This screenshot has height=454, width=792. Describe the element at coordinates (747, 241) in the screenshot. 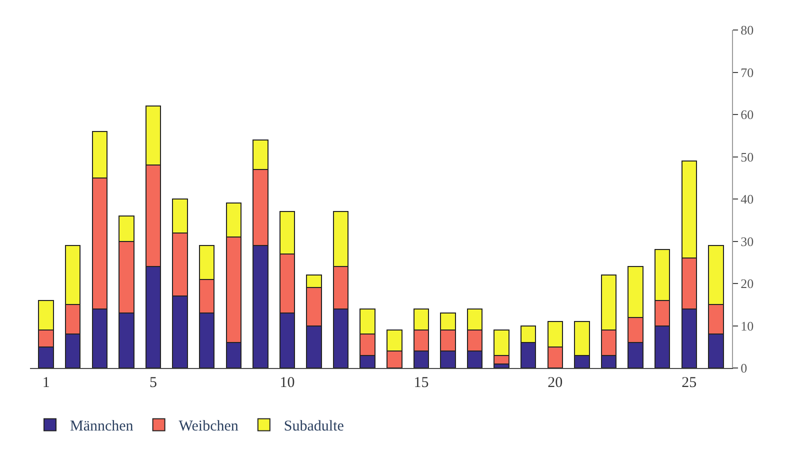

I see `y-tick-label: 30` at that location.